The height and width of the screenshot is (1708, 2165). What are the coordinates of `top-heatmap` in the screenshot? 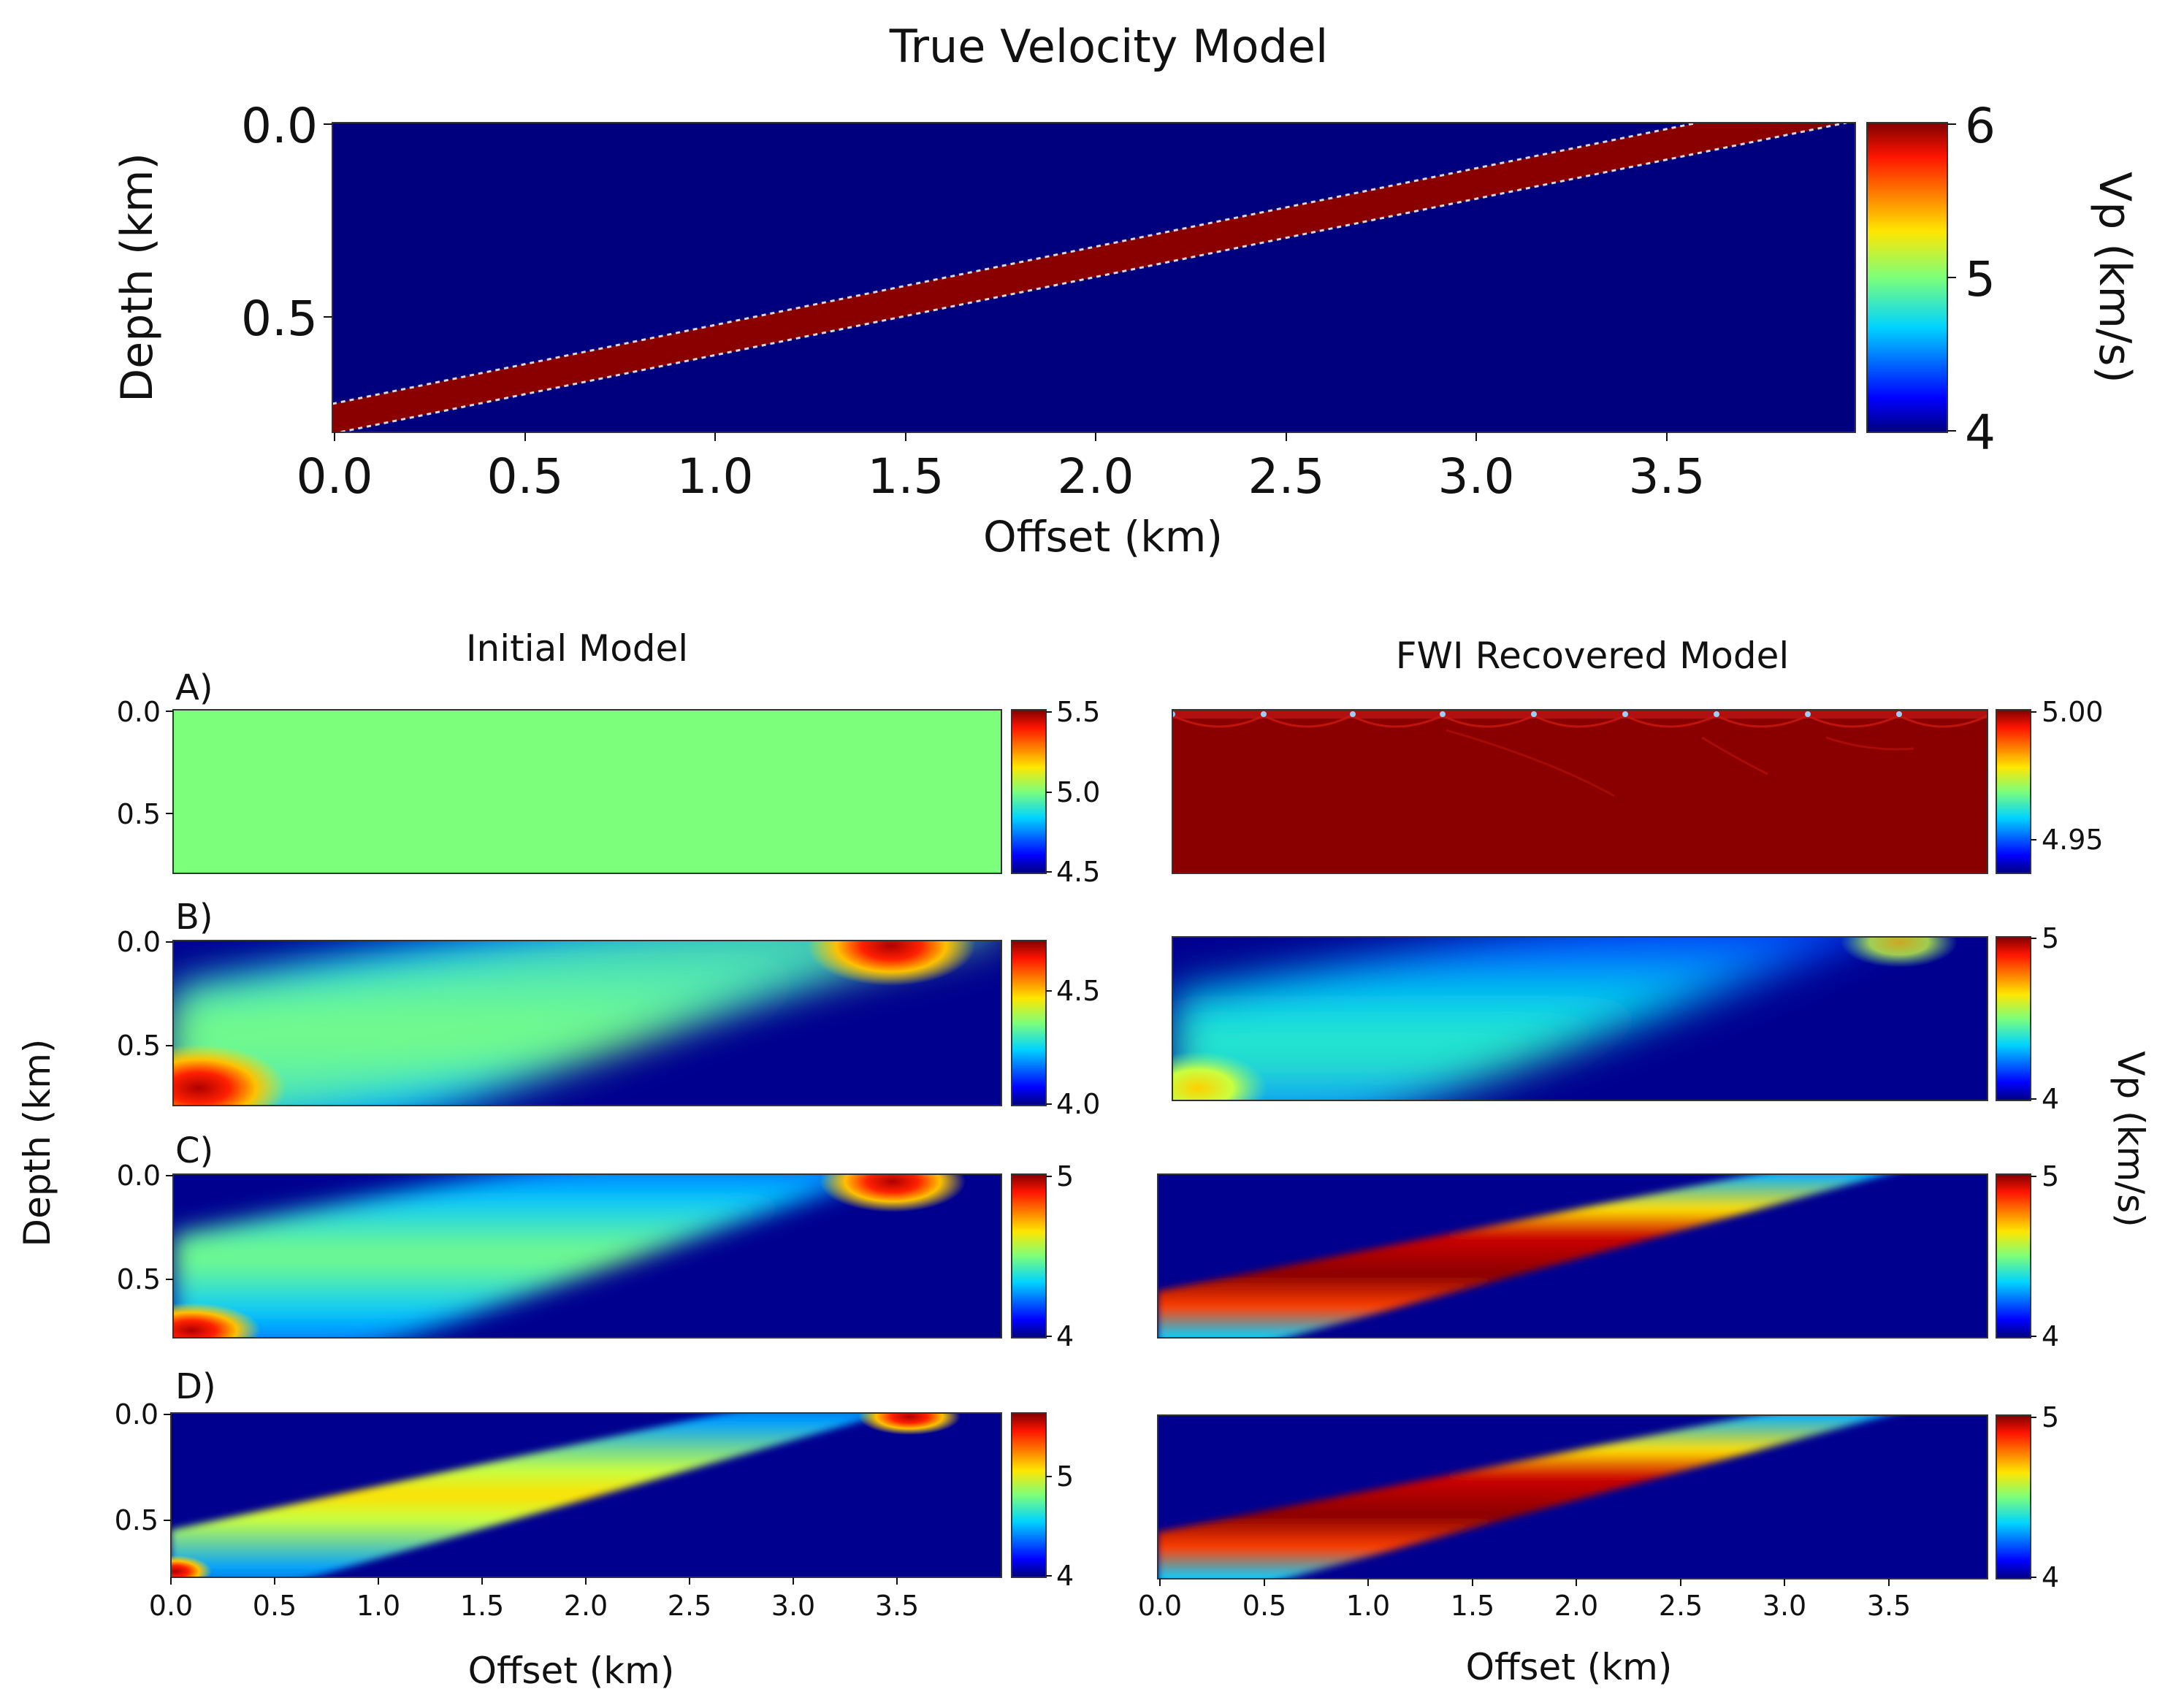 It's located at (1093, 277).